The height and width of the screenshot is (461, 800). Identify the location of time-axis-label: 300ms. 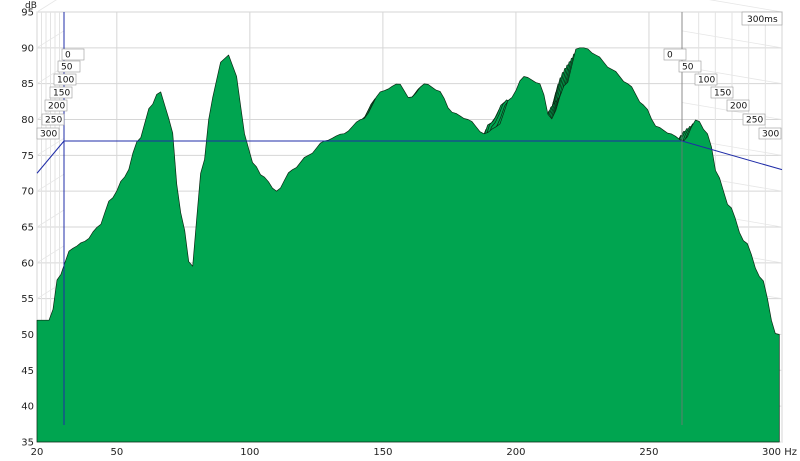
(762, 20).